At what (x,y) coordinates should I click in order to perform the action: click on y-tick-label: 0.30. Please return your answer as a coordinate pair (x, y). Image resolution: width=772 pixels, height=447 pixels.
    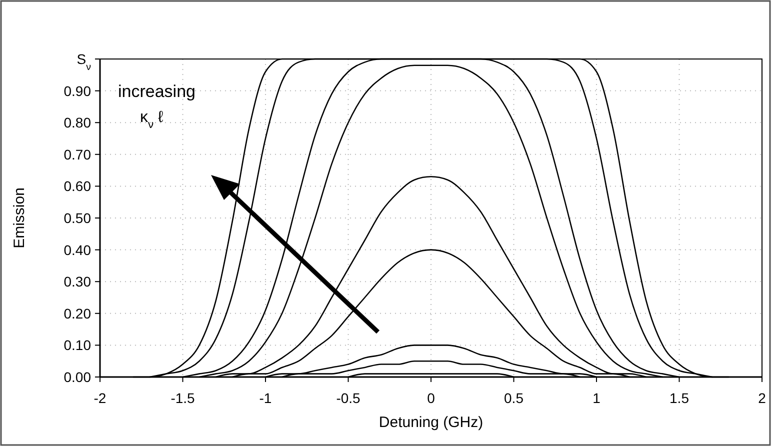
    Looking at the image, I should click on (78, 282).